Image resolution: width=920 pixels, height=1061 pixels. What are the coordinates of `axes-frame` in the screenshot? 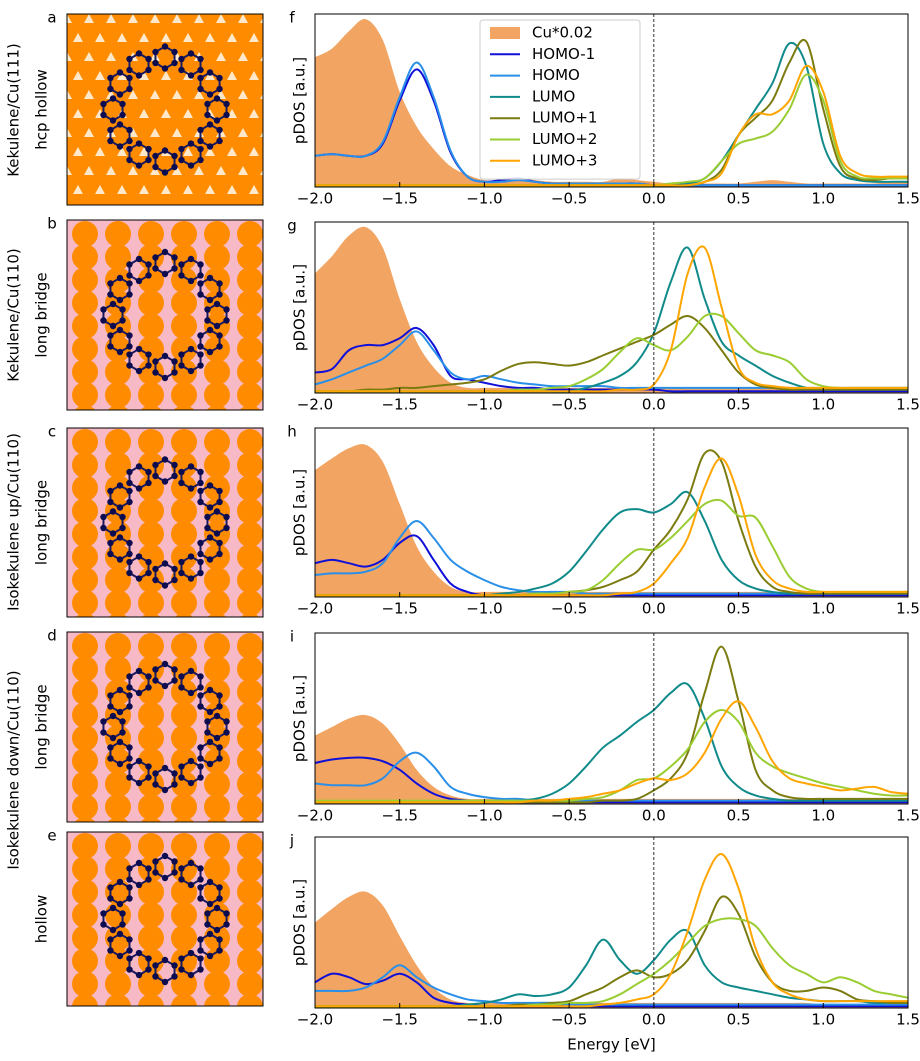 It's located at (611, 718).